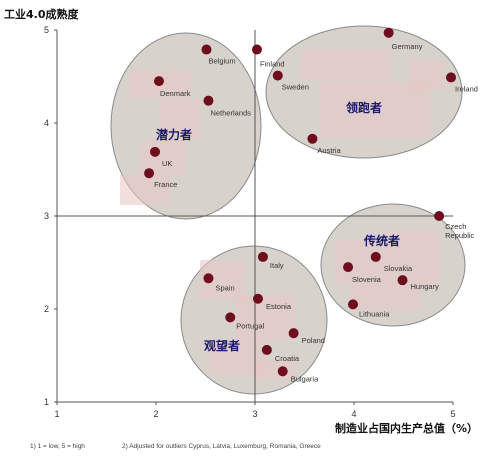  What do you see at coordinates (312, 138) in the screenshot?
I see `point-austria` at bounding box center [312, 138].